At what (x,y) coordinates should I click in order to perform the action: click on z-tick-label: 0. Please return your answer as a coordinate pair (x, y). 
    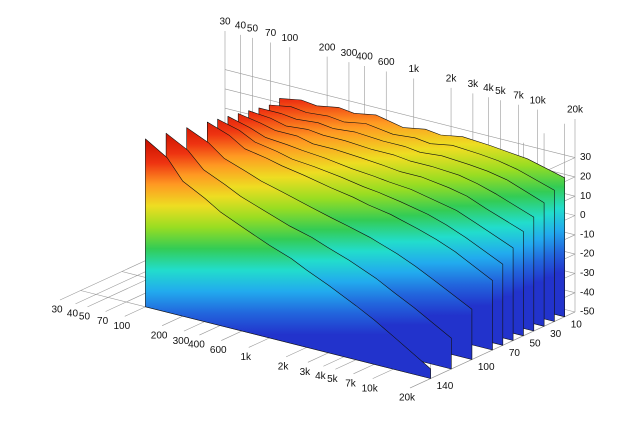
    Looking at the image, I should click on (583, 215).